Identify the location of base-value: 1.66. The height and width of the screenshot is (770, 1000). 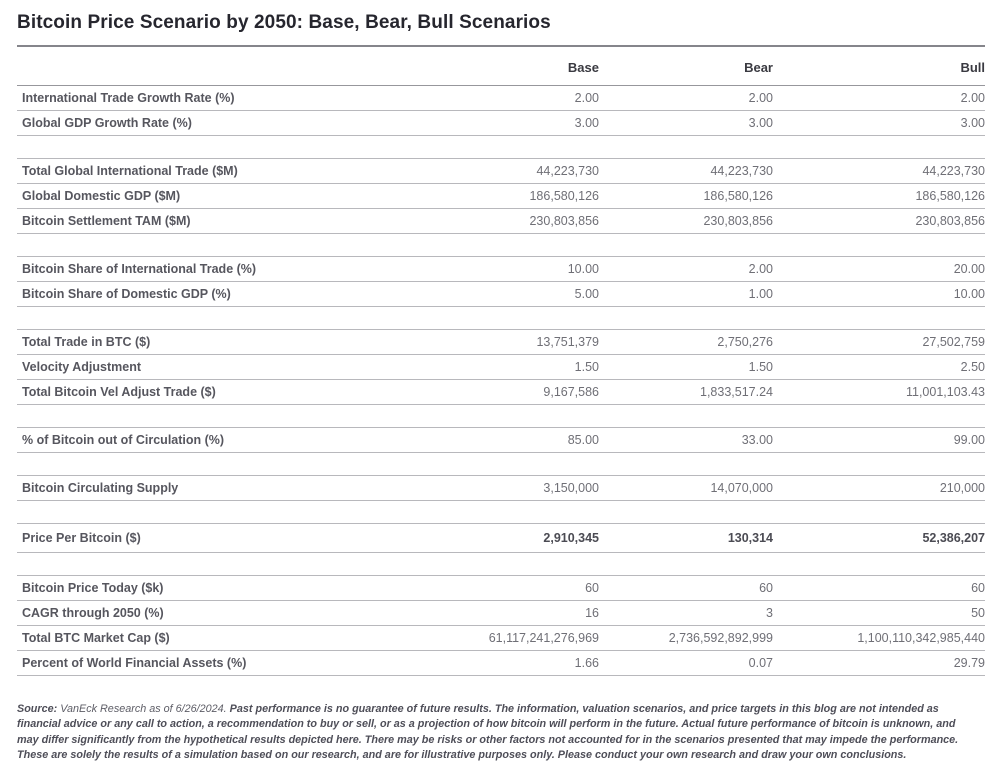
(506, 663).